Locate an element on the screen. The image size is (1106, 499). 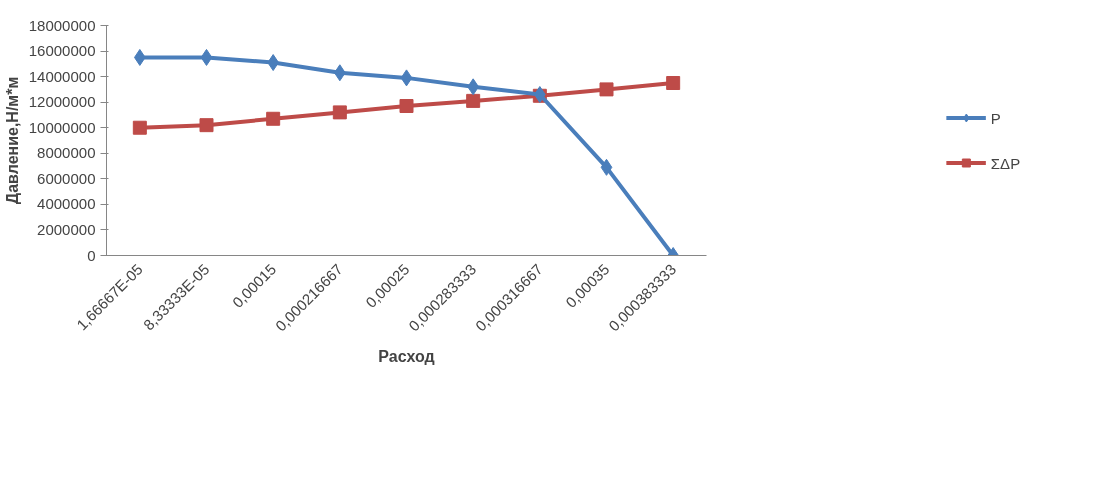
y-tick-label: 6000000 is located at coordinates (66, 178).